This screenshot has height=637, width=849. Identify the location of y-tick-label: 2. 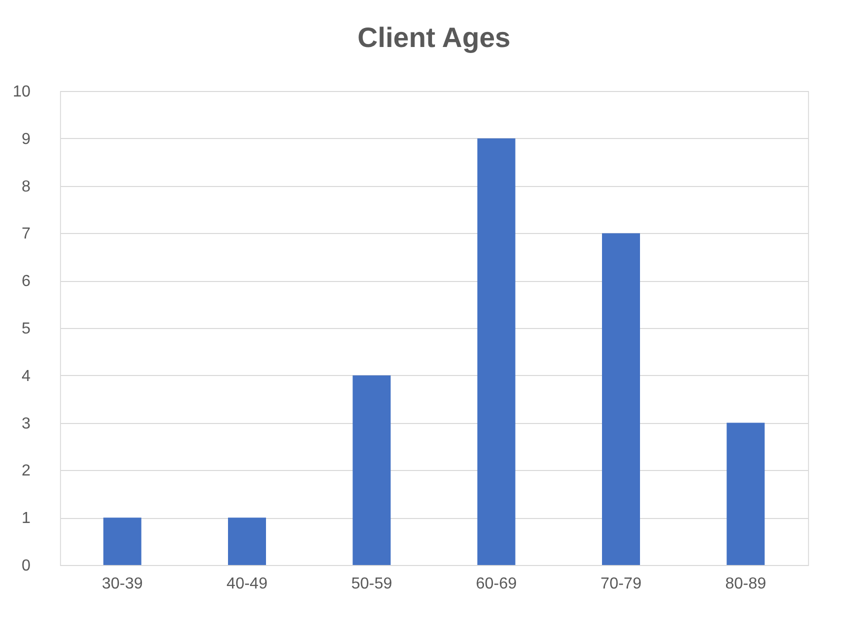
(26, 471).